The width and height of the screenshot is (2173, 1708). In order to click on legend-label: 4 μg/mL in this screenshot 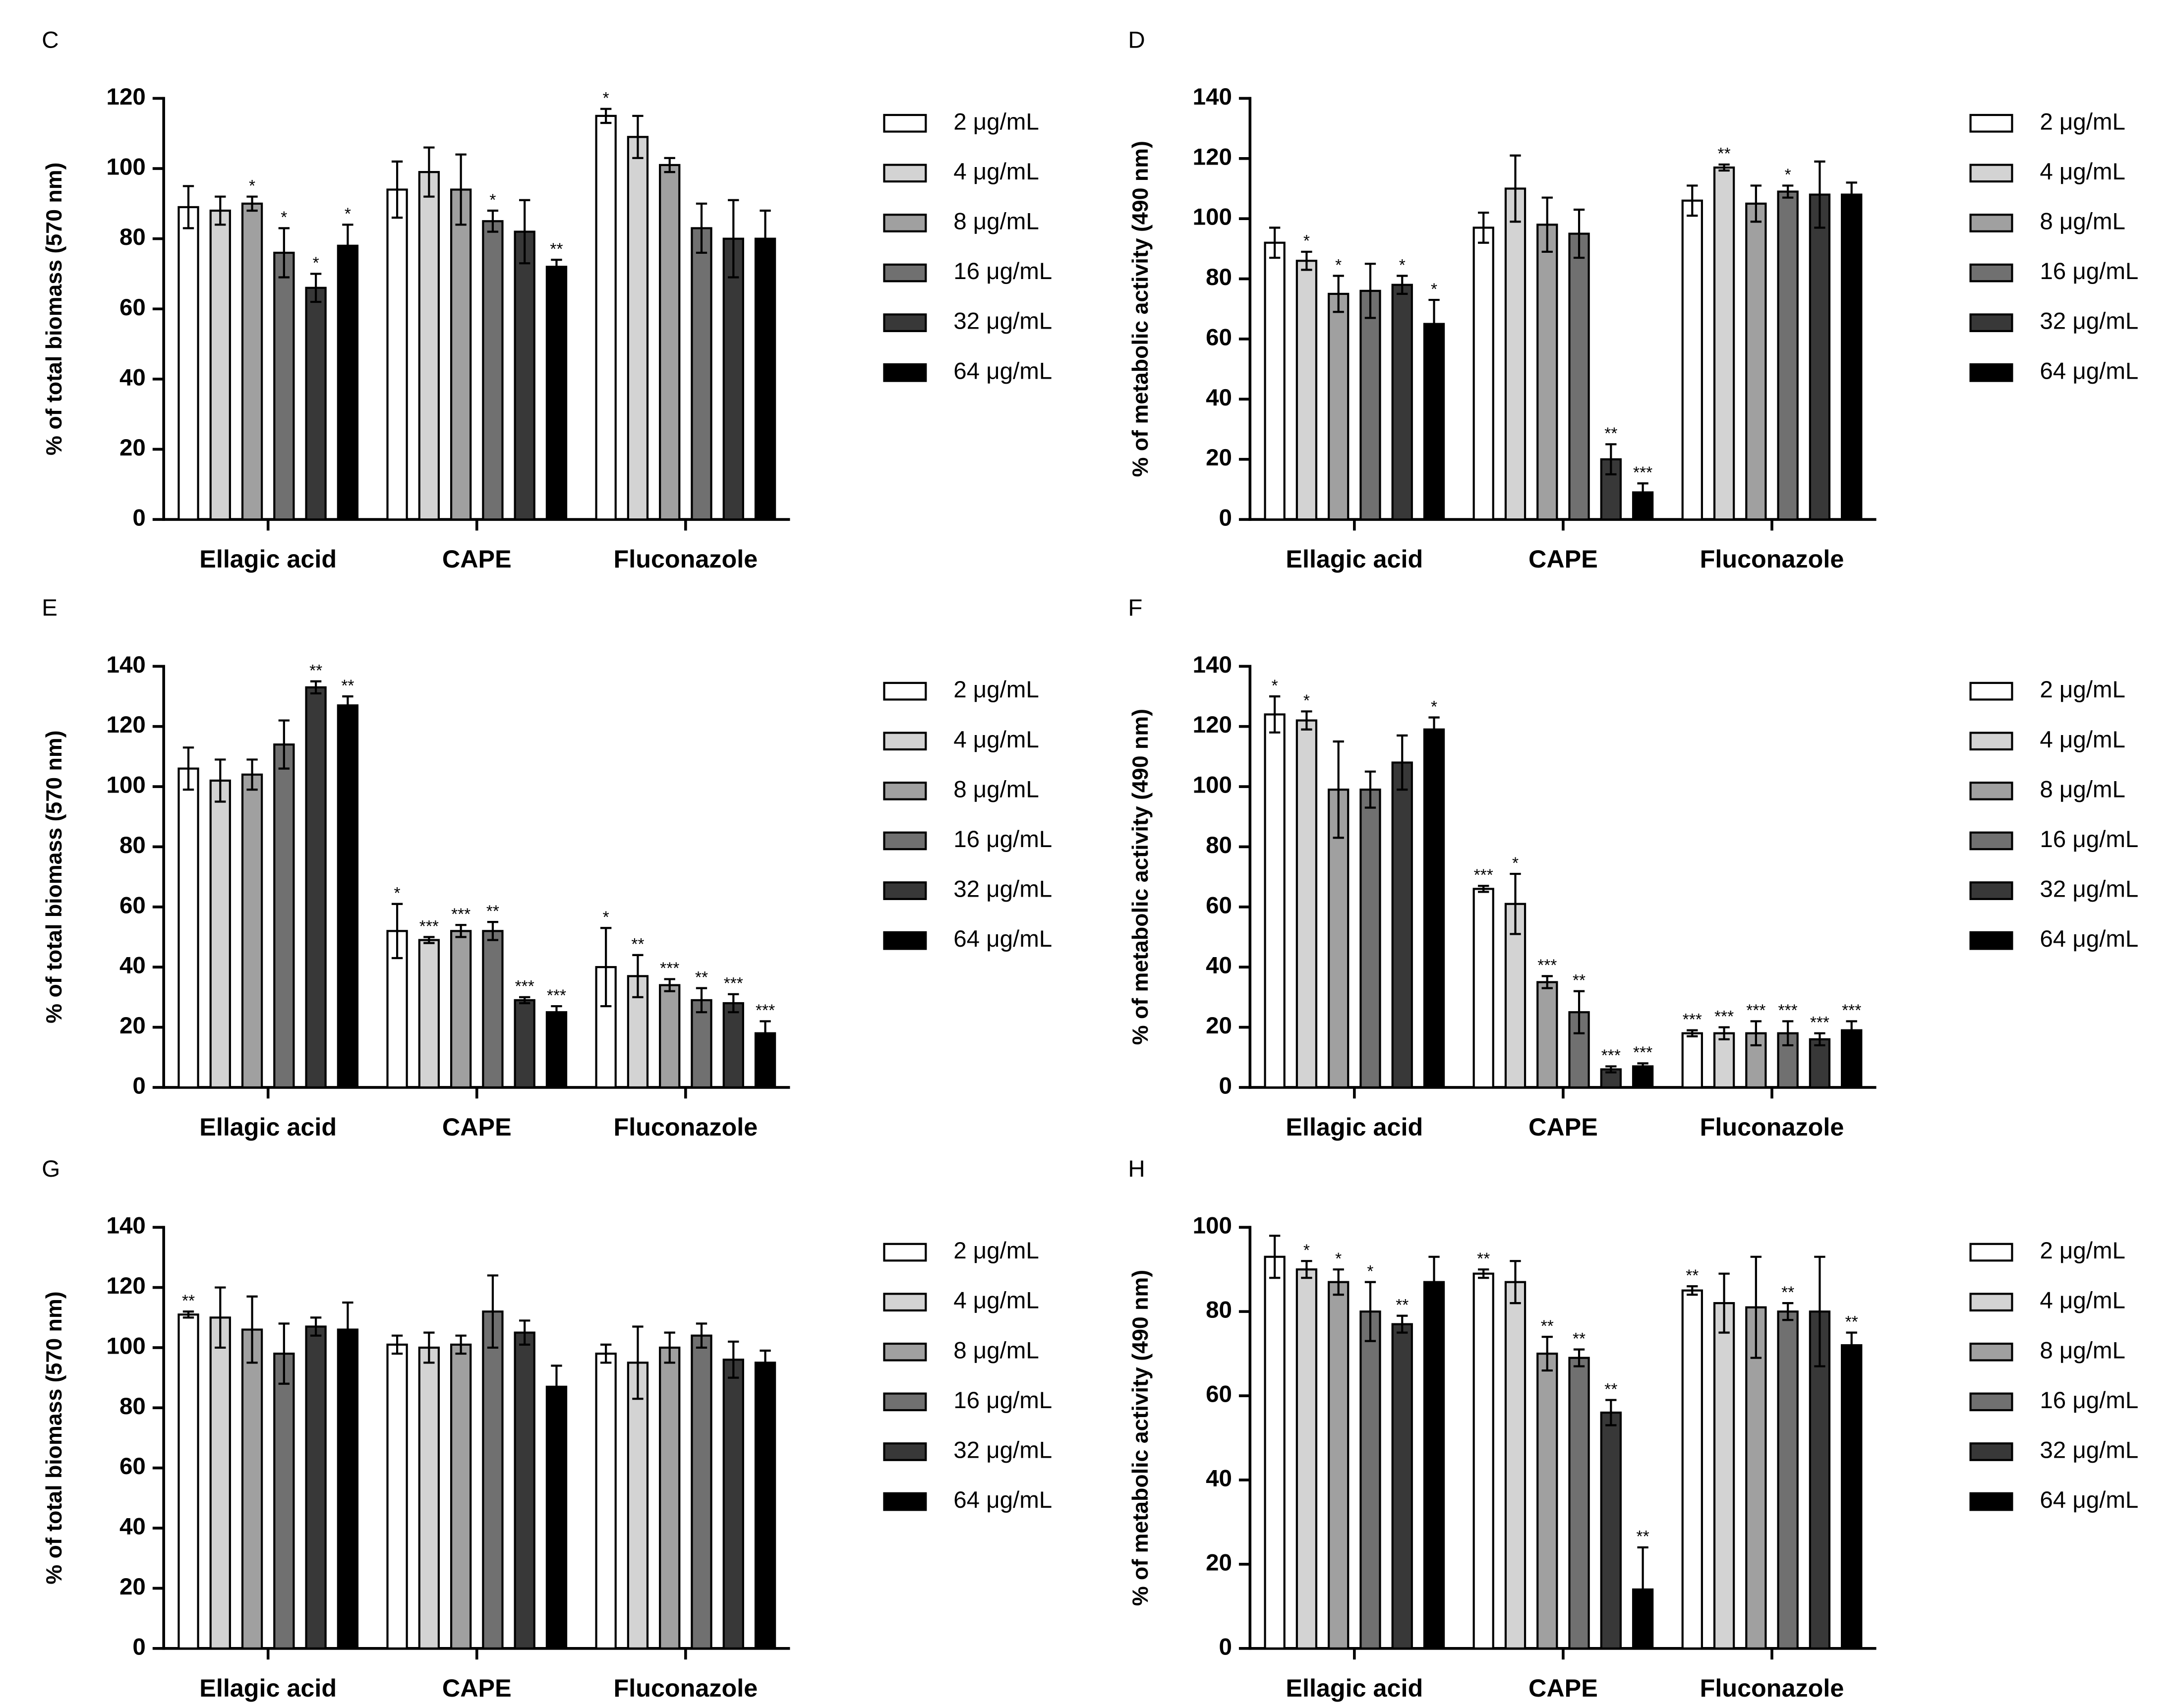, I will do `click(2082, 740)`.